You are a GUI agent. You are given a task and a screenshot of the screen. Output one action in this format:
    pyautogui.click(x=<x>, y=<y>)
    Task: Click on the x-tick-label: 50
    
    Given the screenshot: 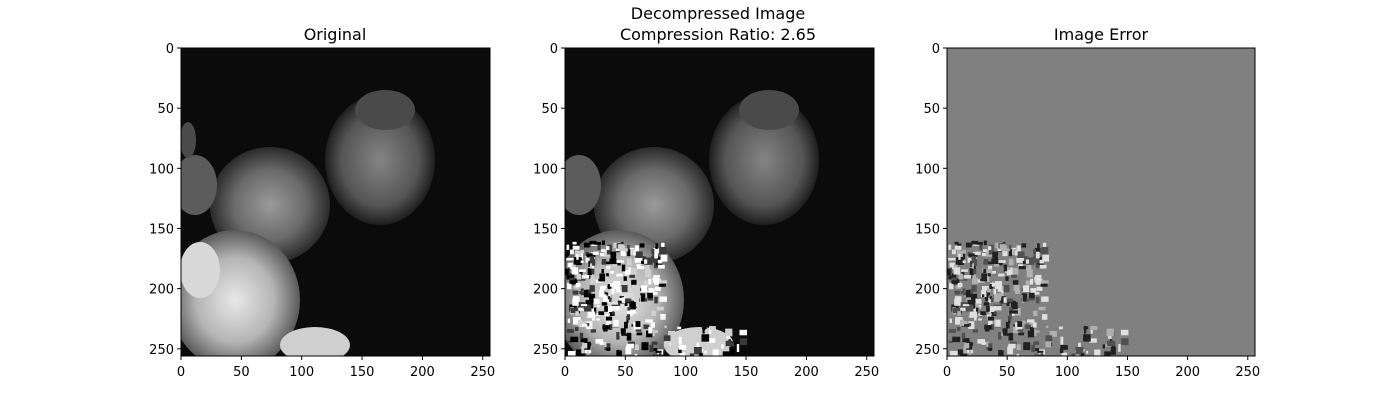 What is the action you would take?
    pyautogui.click(x=625, y=372)
    